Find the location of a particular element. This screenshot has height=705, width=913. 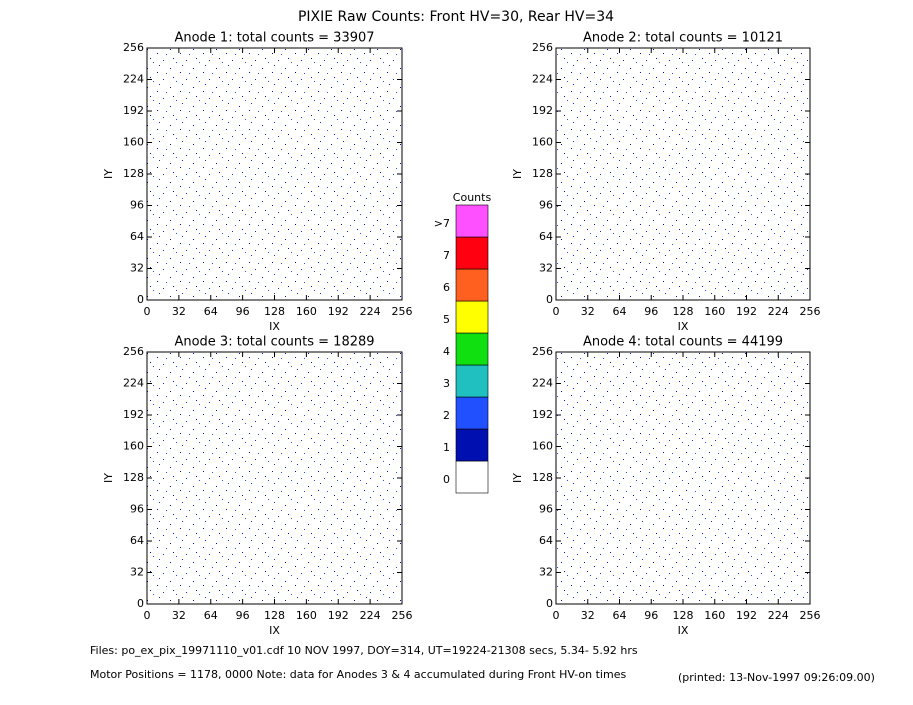

panel-title: Anode 4: total counts = 44199 is located at coordinates (683, 342).